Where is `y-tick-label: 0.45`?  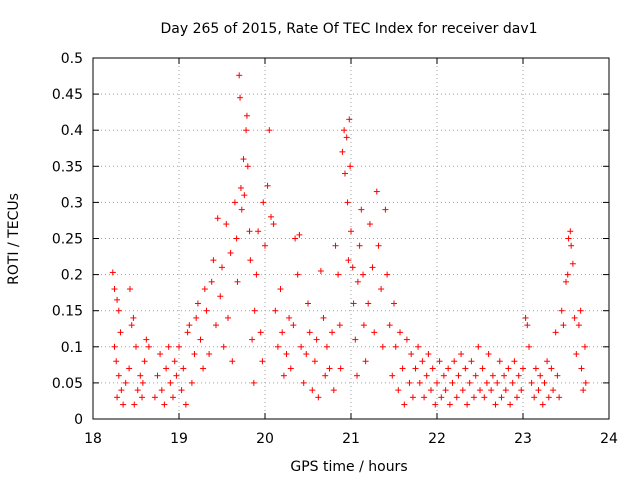
y-tick-label: 0.45 is located at coordinates (67, 95).